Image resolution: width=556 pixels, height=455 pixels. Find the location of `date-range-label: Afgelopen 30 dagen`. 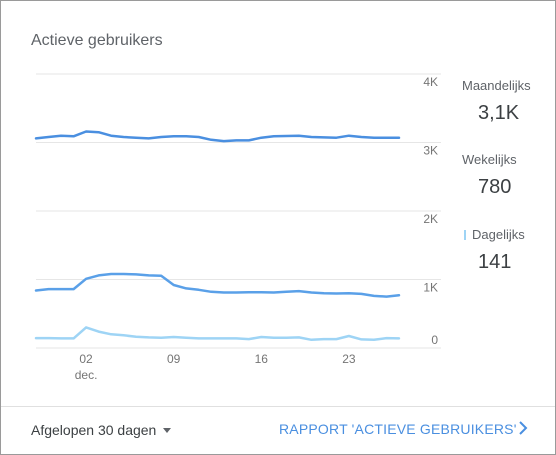

date-range-label: Afgelopen 30 dagen is located at coordinates (94, 430).